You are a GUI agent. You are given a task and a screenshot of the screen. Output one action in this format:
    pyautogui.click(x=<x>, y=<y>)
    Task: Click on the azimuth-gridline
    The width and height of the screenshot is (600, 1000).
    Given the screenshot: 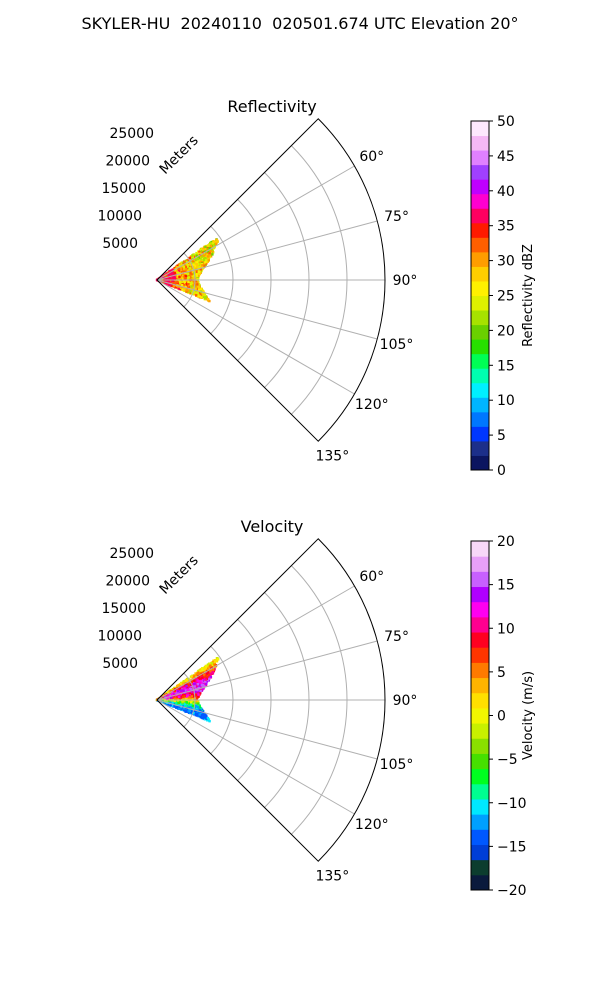 What is the action you would take?
    pyautogui.click(x=267, y=250)
    